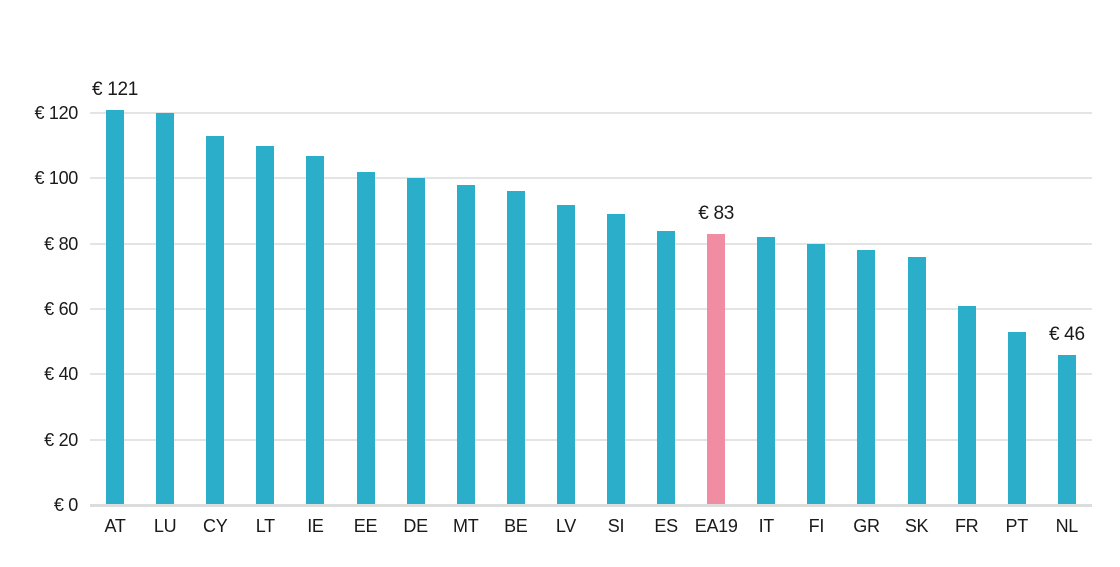 This screenshot has width=1120, height=567. What do you see at coordinates (1067, 526) in the screenshot?
I see `x-tick-label-nl: NL` at bounding box center [1067, 526].